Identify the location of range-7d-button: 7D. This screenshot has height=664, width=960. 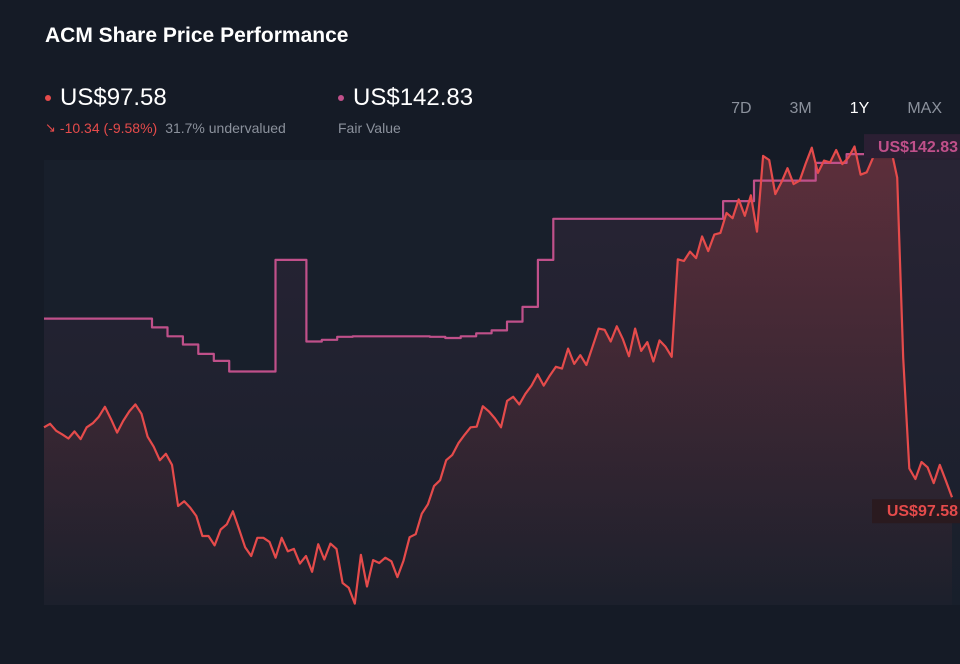
(741, 108).